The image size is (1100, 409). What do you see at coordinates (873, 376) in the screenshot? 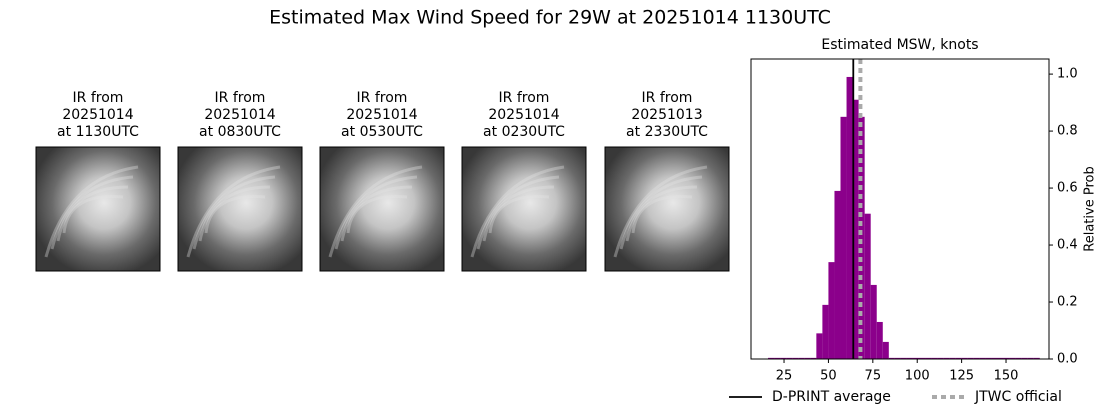
I see `x-tick-label: 75` at bounding box center [873, 376].